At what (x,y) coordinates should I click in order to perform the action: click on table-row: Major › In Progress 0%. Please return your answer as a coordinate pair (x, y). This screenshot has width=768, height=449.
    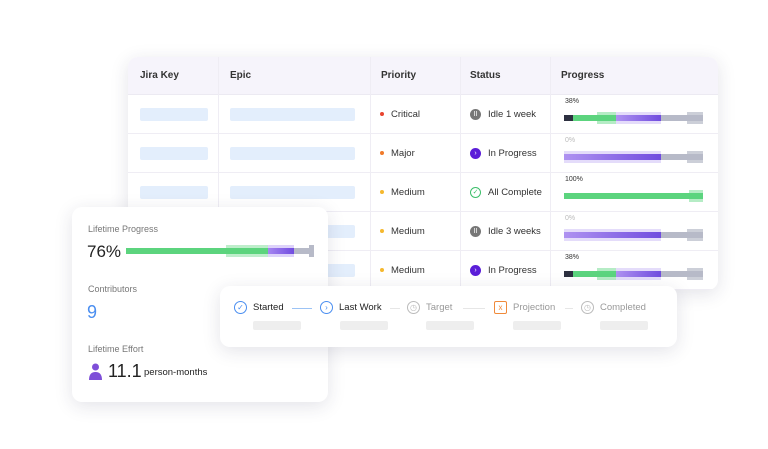
    Looking at the image, I should click on (423, 153).